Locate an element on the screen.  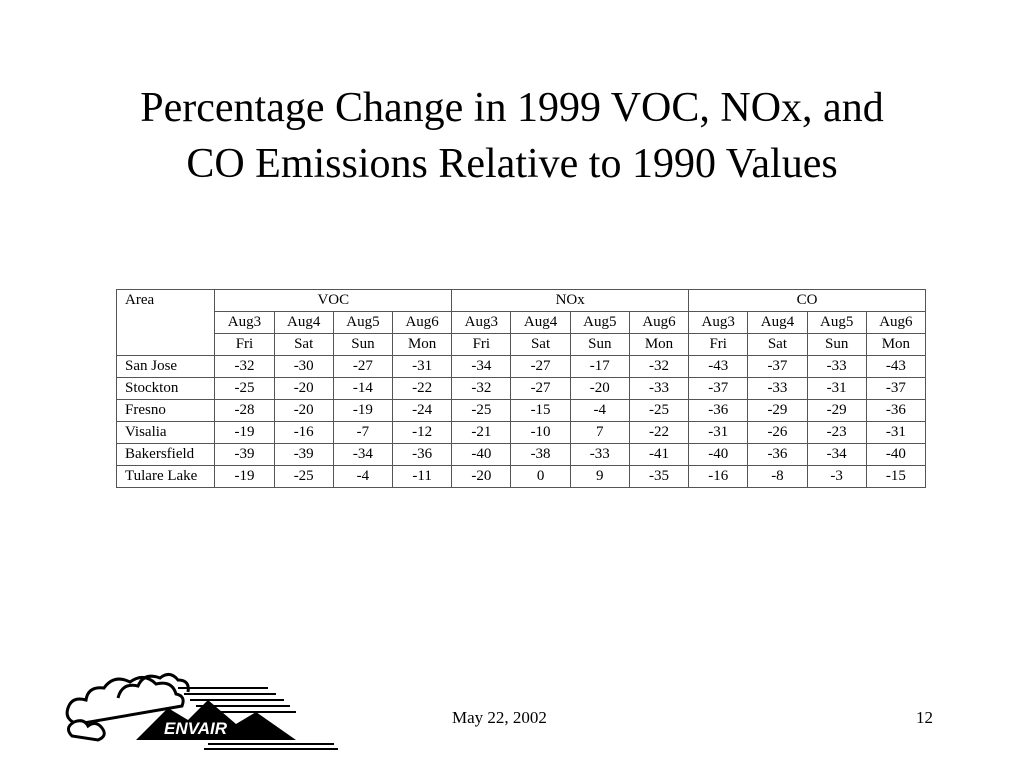
area-name: Stockton is located at coordinates (165, 388).